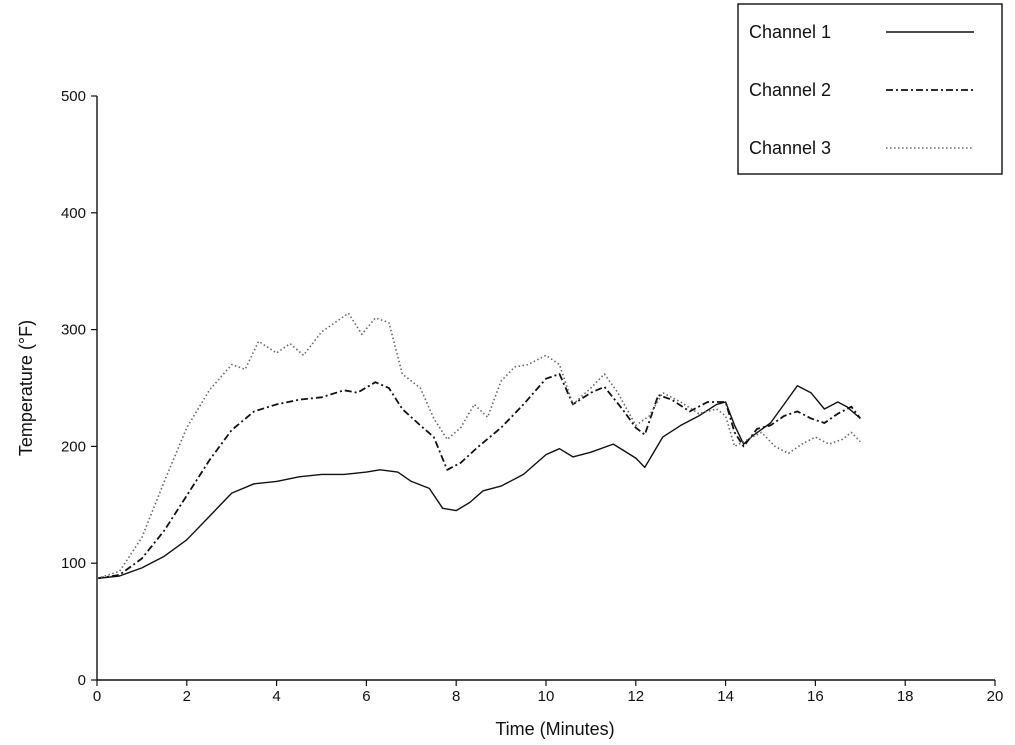  I want to click on x-axis-title: Time (Minutes), so click(554, 729).